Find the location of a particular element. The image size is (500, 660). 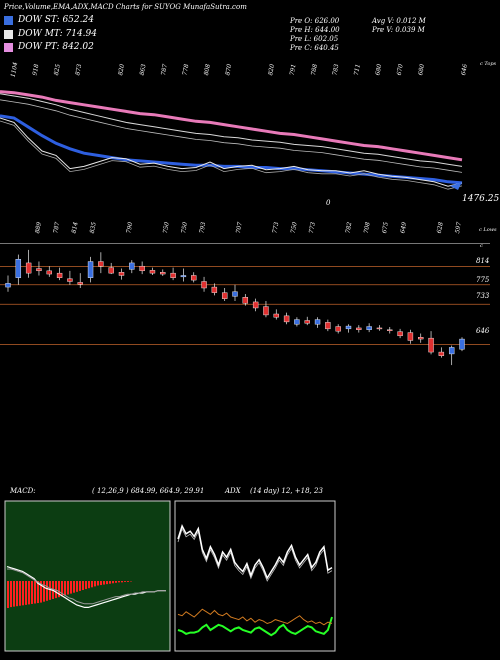

adx-label: ADX is located at coordinates (233, 491).